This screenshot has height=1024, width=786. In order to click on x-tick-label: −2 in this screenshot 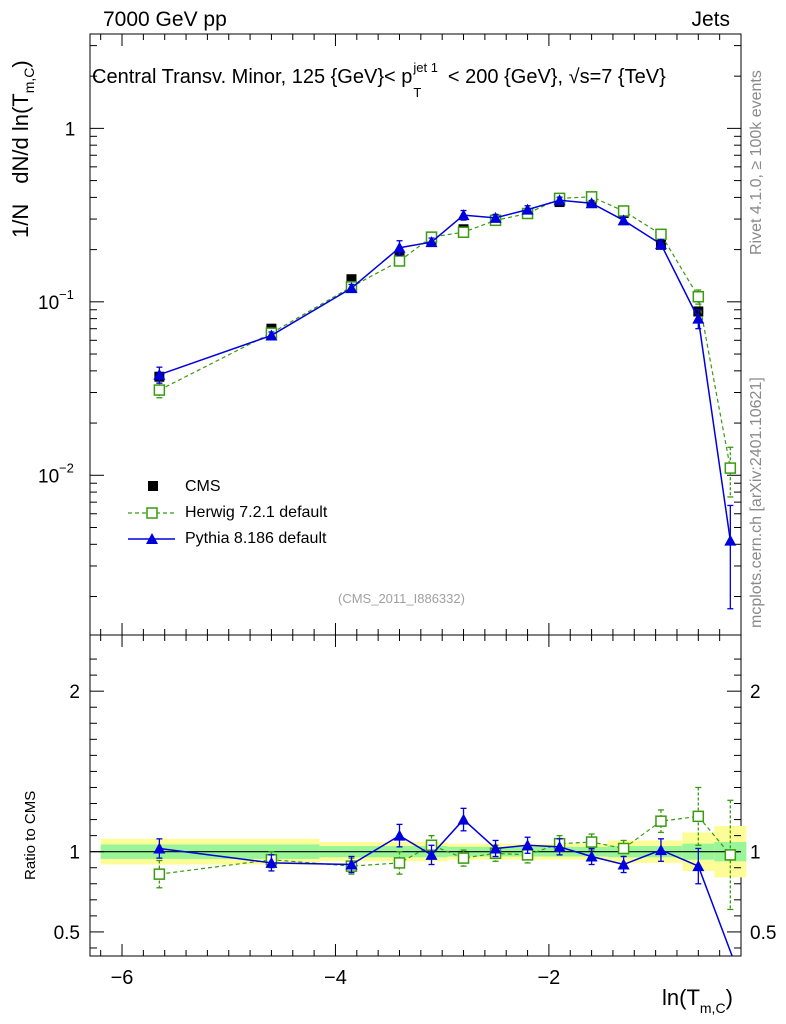, I will do `click(548, 978)`.